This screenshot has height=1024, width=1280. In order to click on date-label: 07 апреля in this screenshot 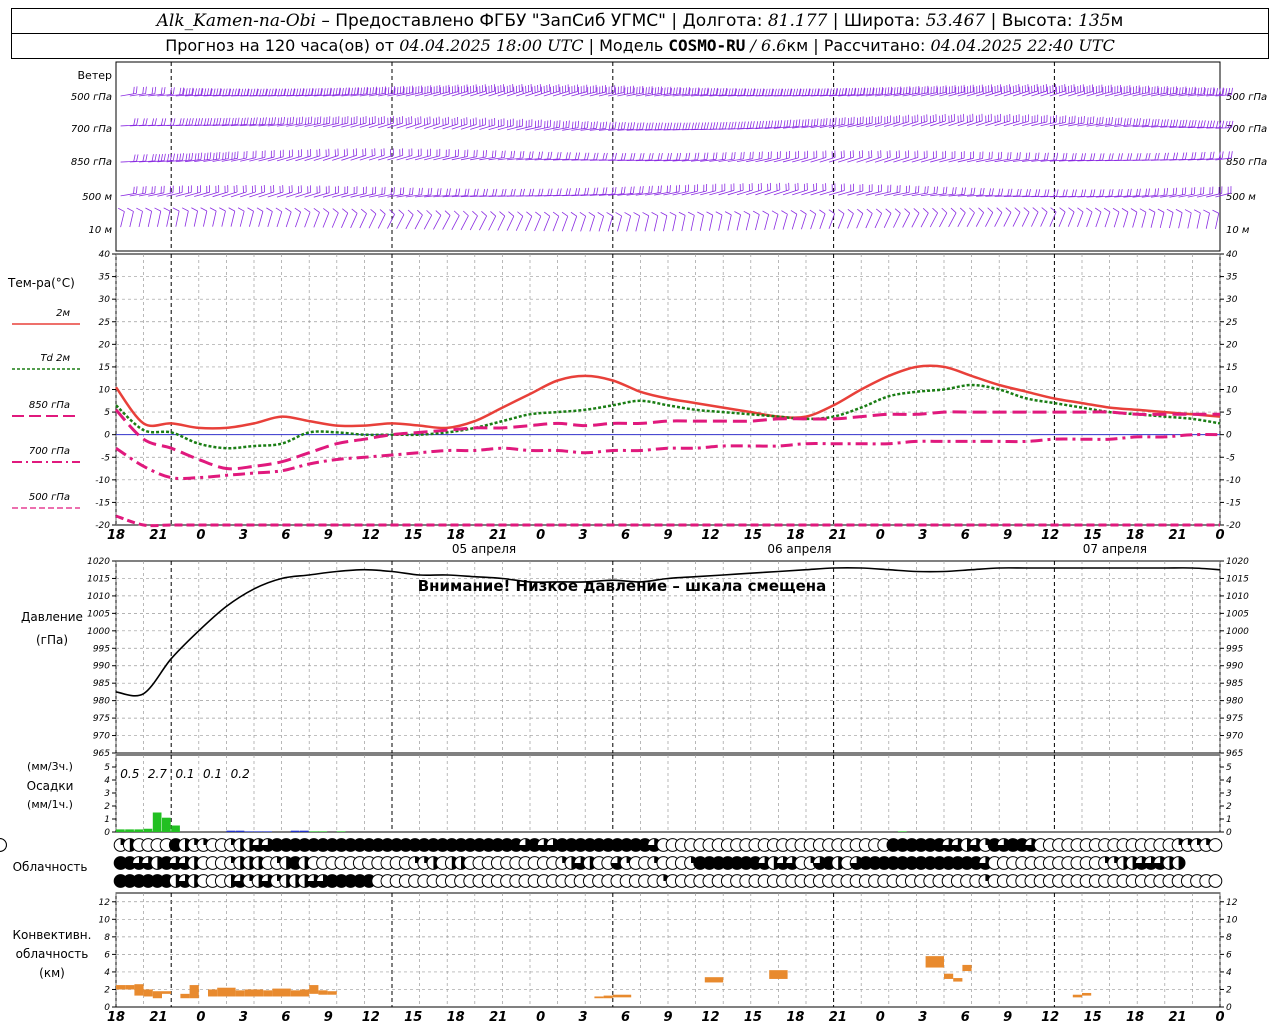, I will do `click(1115, 549)`.